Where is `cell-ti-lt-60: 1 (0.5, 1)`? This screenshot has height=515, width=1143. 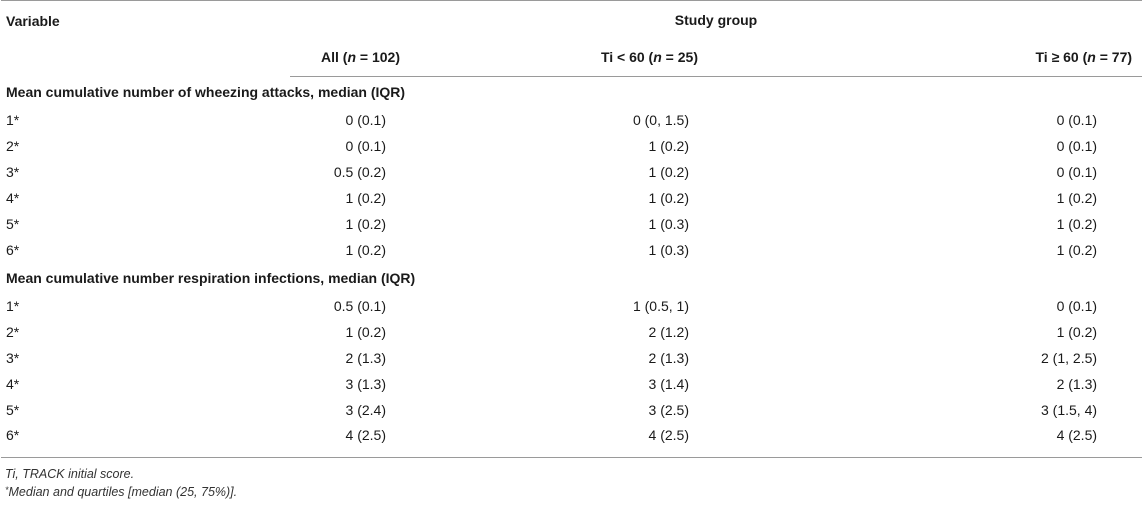 cell-ti-lt-60: 1 (0.5, 1) is located at coordinates (660, 306).